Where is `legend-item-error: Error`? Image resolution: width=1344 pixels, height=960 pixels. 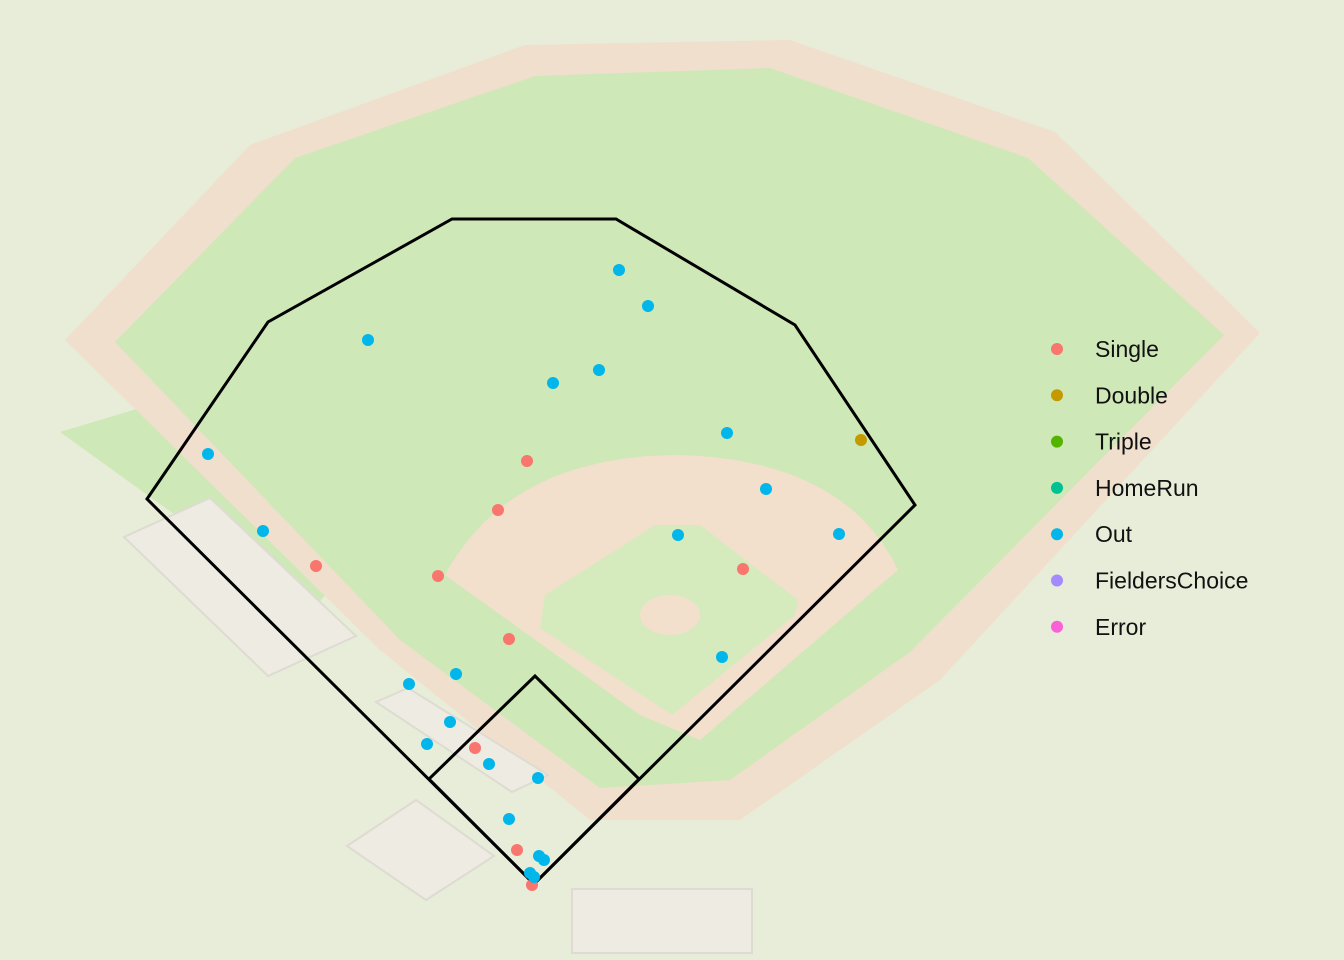 legend-item-error: Error is located at coordinates (1098, 627).